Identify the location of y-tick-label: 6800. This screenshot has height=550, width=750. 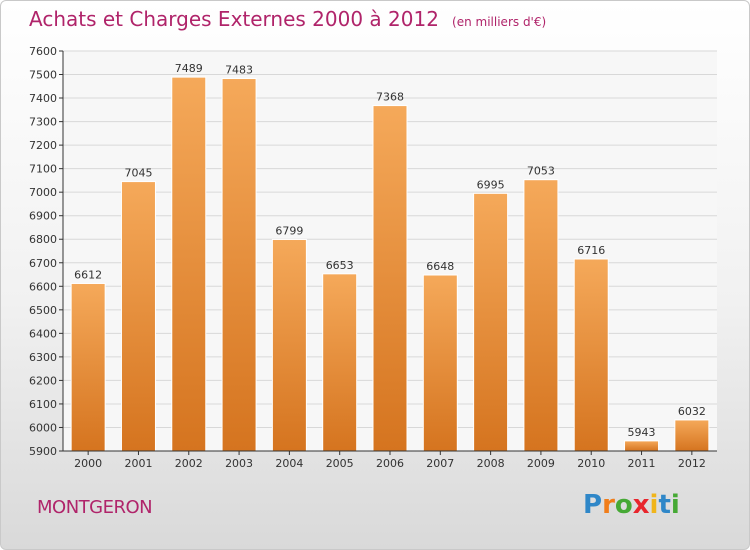
(43, 239).